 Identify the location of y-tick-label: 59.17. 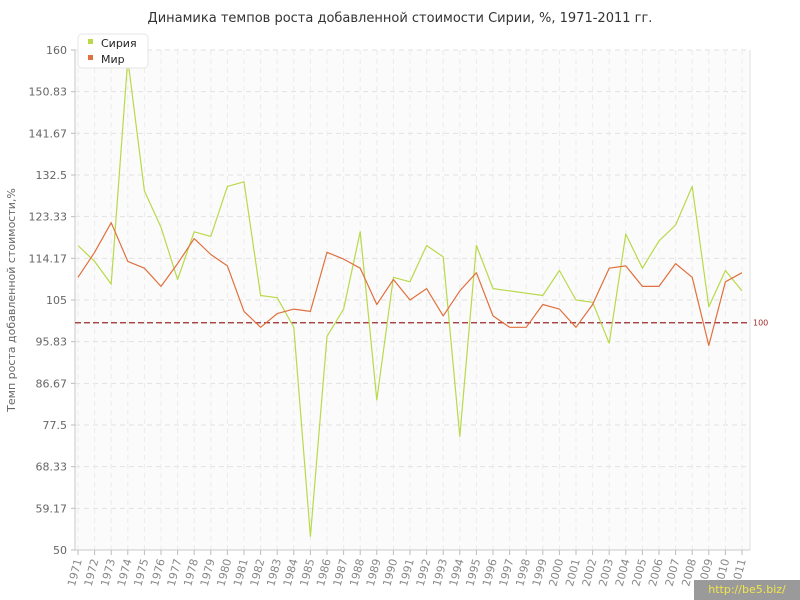
(52, 508).